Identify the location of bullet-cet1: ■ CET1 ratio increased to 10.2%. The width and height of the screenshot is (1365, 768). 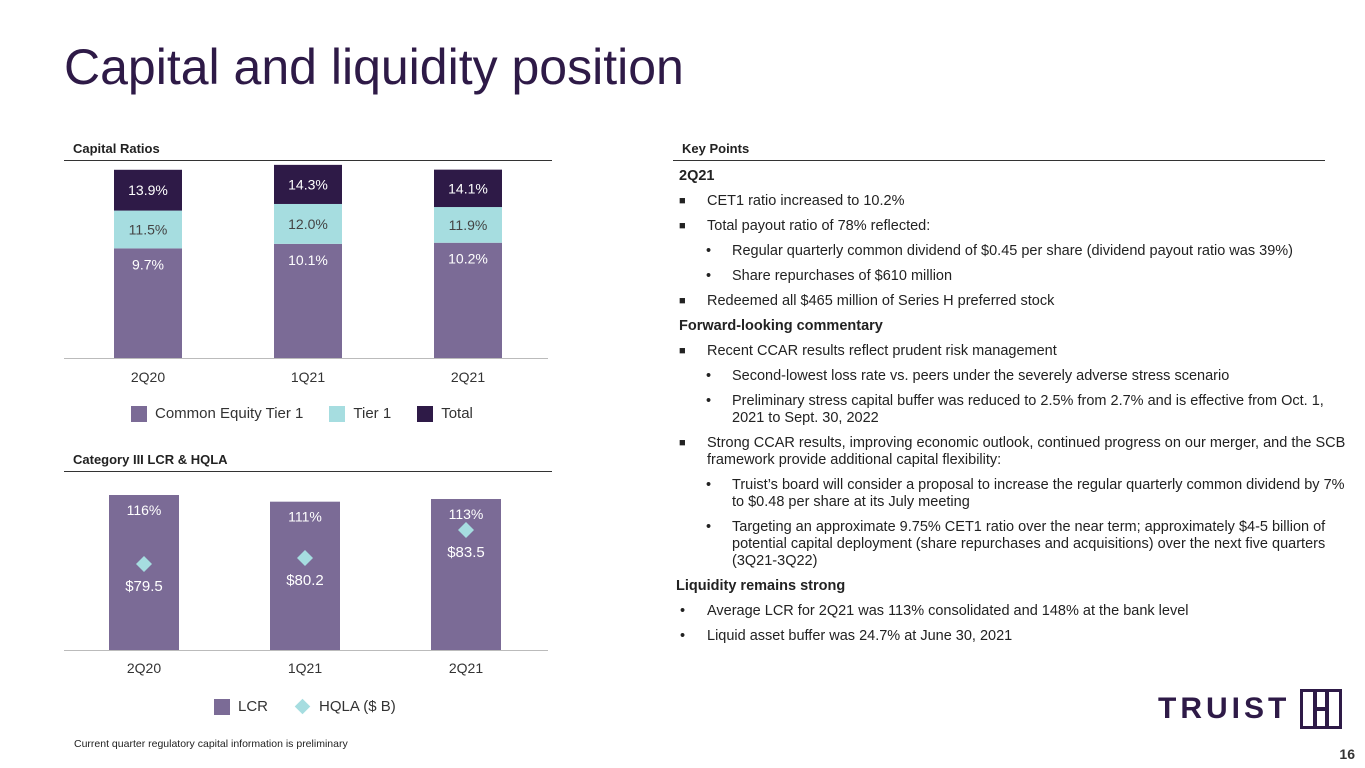
(792, 201).